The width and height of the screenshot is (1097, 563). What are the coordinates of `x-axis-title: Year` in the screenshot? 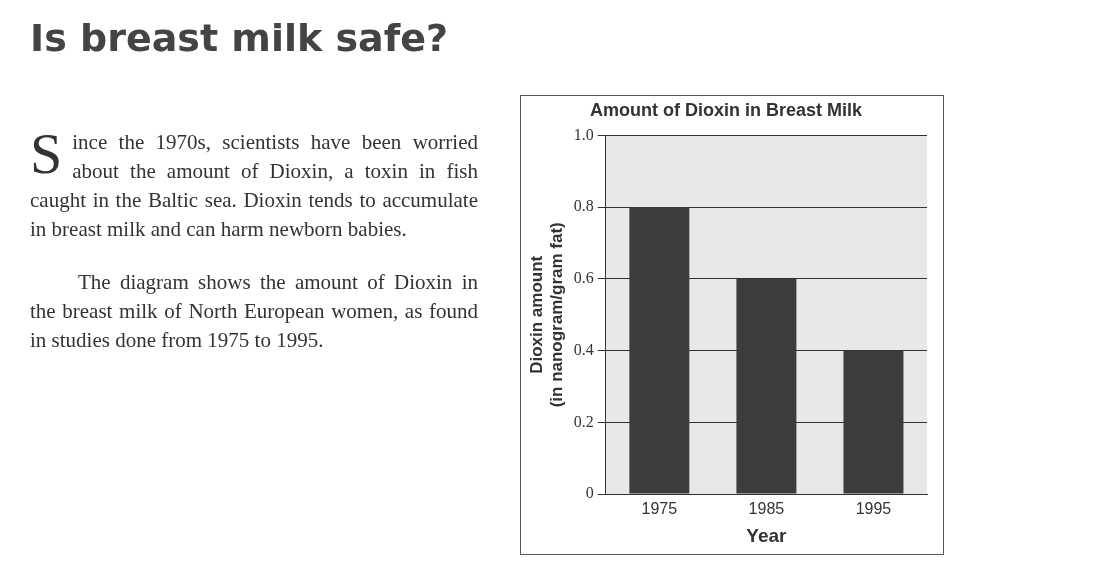 It's located at (767, 535).